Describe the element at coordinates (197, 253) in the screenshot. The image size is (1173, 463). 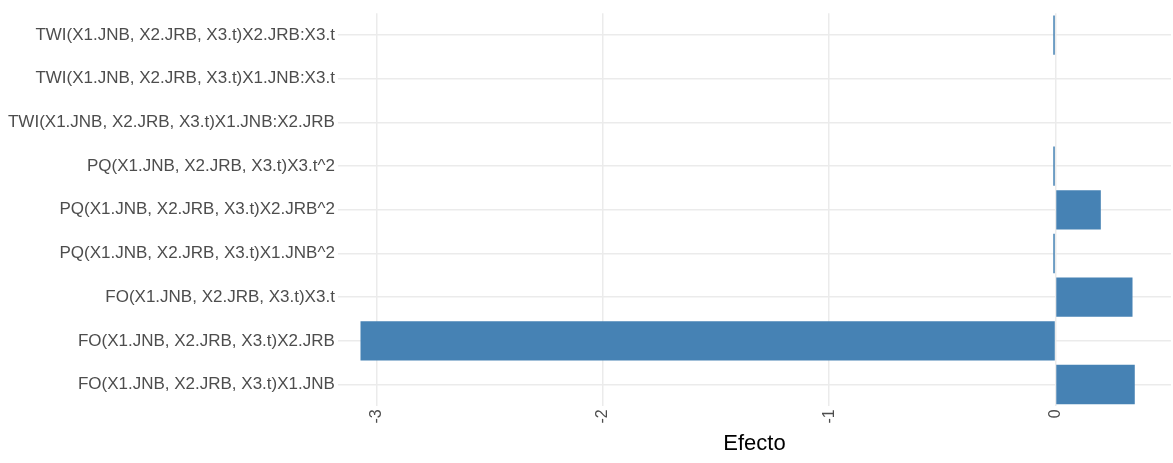
I see `y-tick-label: PQ(X1.JNB, X2.JRB, X3.t)X1.JNB^2` at that location.